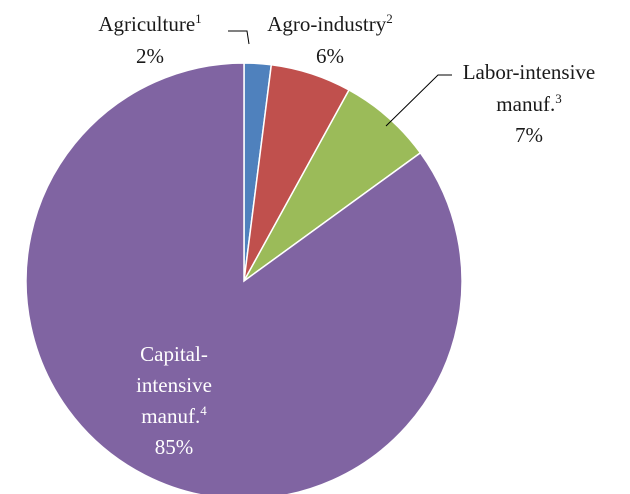 This screenshot has height=494, width=630. What do you see at coordinates (239, 37) in the screenshot?
I see `leader-line-agriculture` at bounding box center [239, 37].